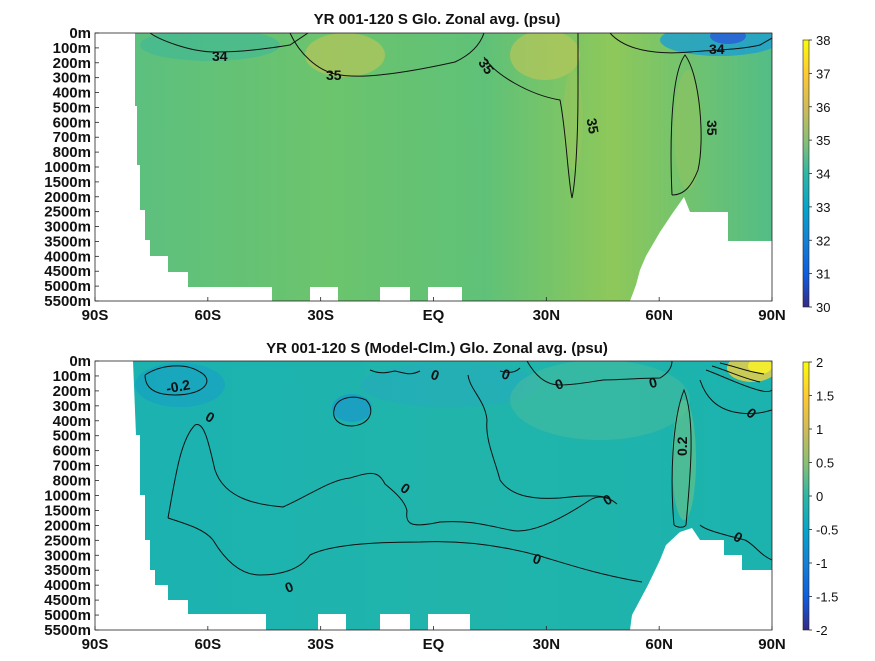 This screenshot has height=661, width=875. What do you see at coordinates (819, 496) in the screenshot?
I see `colorbar-tick-label: 0` at bounding box center [819, 496].